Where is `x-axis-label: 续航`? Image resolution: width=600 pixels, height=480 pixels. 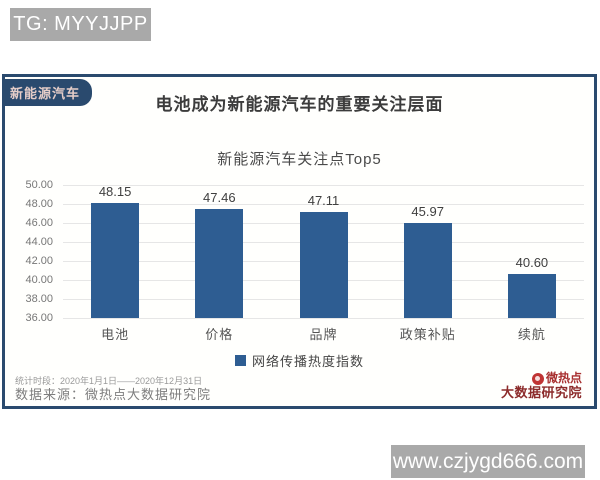 x-axis-label: 续航 is located at coordinates (531, 334).